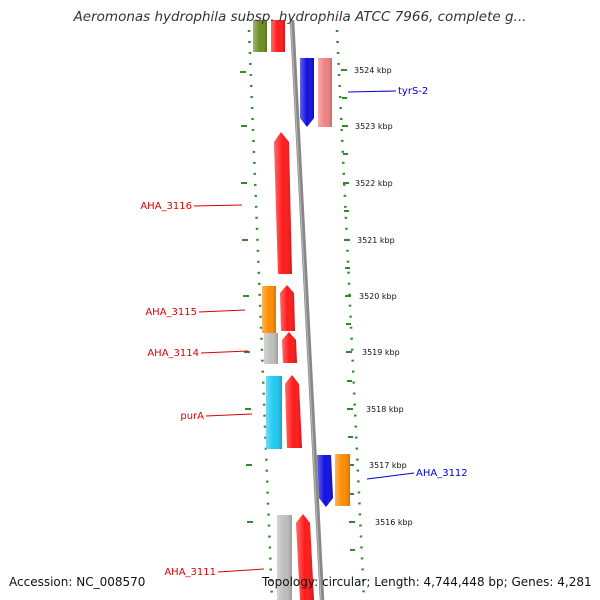 The image size is (600, 600). What do you see at coordinates (190, 572) in the screenshot?
I see `gene-label-AHA_3111: AHA_3111` at bounding box center [190, 572].